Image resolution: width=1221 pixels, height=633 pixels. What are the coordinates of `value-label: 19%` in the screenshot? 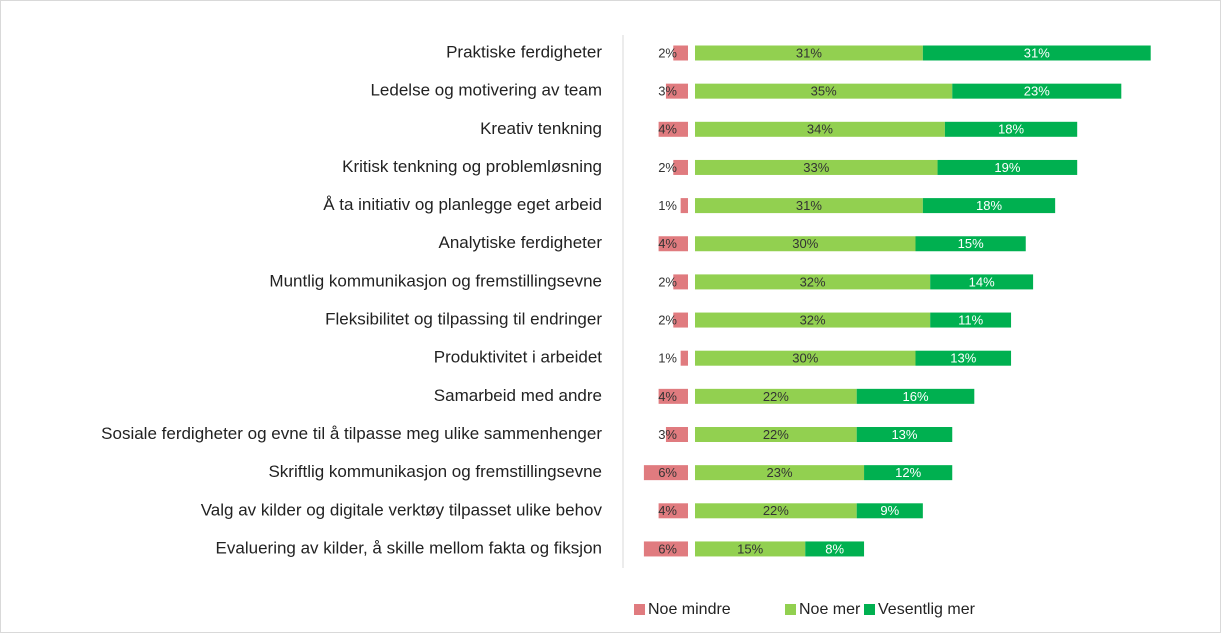 It's located at (1007, 167).